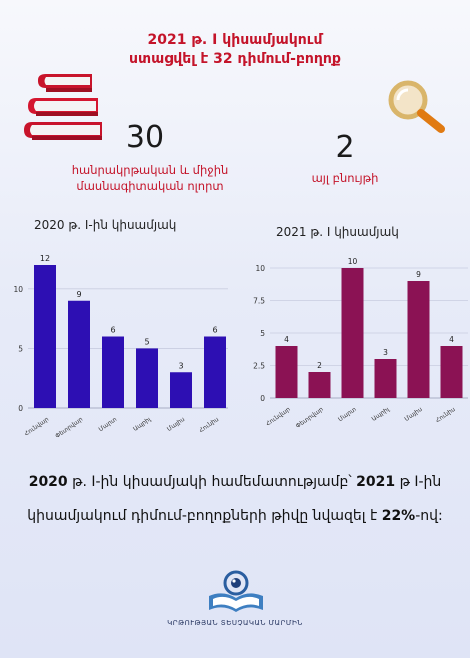 This screenshot has height=658, width=470. Describe the element at coordinates (259, 301) in the screenshot. I see `y-tick-label: 7.5` at that location.